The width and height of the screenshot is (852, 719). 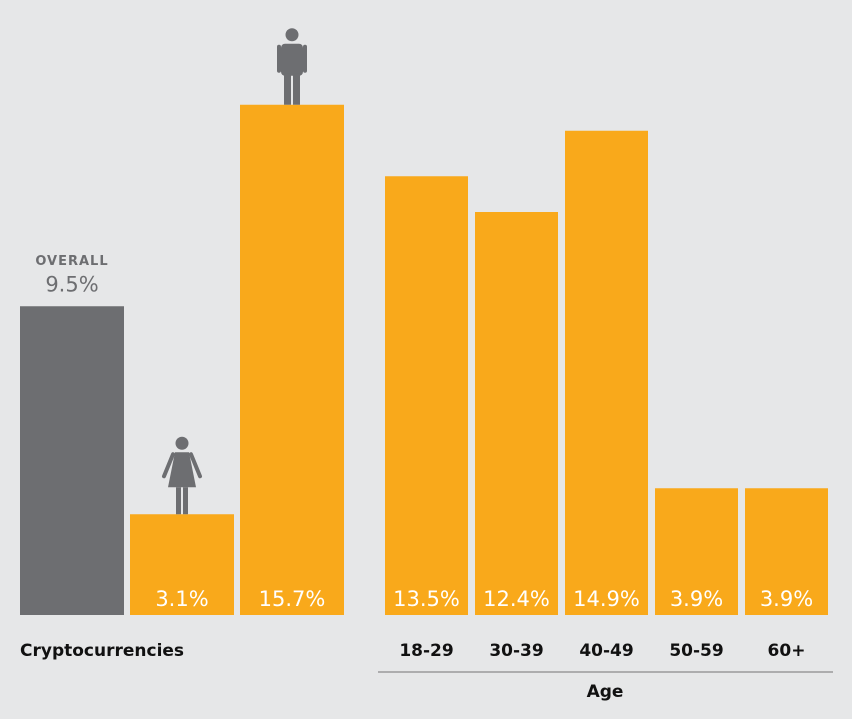 I want to click on value-label: 14.9%, so click(x=606, y=599).